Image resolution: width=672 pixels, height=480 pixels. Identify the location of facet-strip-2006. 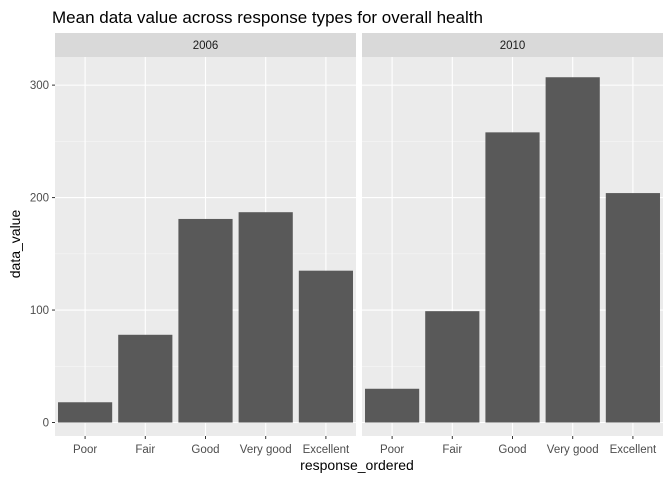
(205, 45).